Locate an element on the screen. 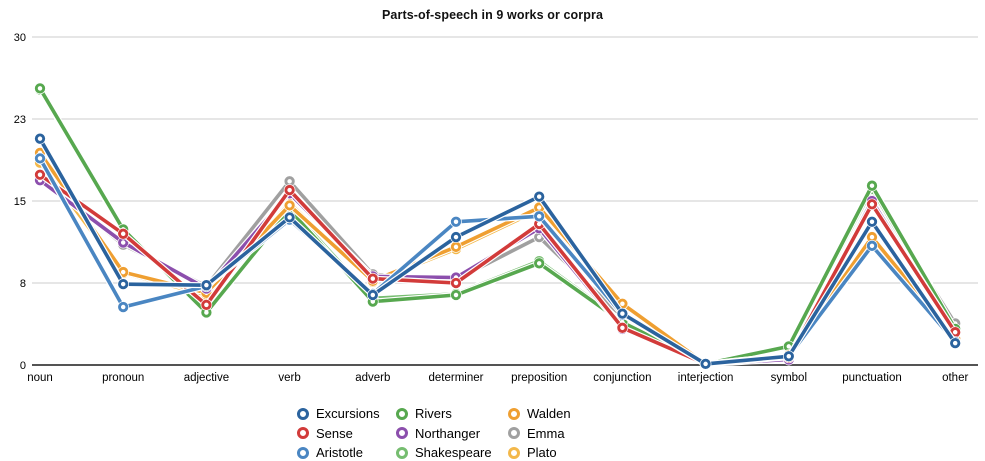  y-axis-tick-label: 30 is located at coordinates (20, 38).